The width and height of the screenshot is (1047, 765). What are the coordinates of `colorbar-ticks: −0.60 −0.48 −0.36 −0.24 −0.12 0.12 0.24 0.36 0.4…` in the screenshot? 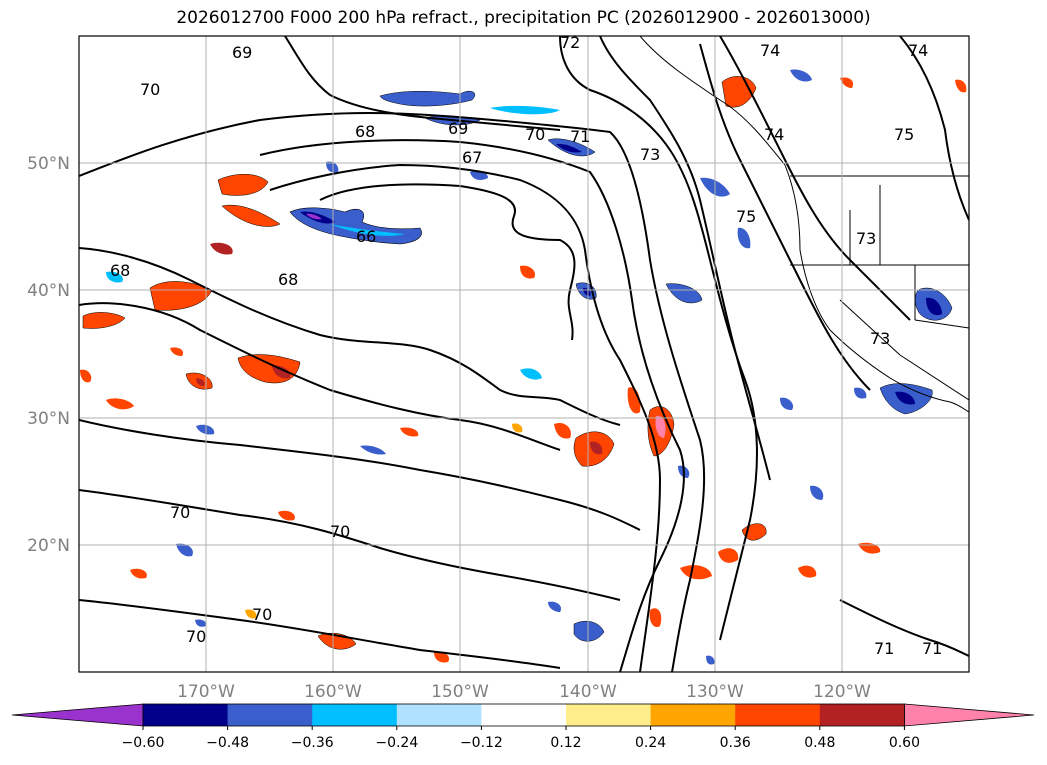 It's located at (521, 738).